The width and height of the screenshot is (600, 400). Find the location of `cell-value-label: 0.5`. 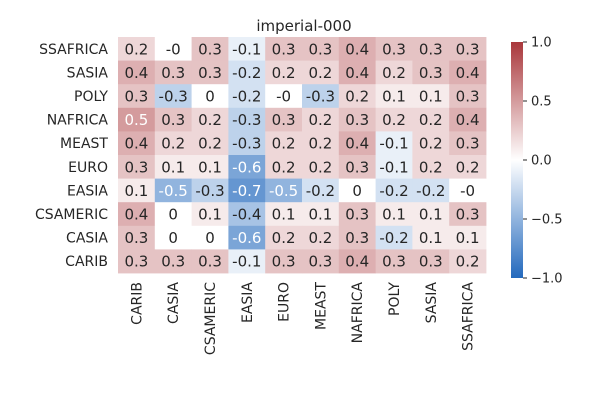

cell-value-label: 0.5 is located at coordinates (136, 120).